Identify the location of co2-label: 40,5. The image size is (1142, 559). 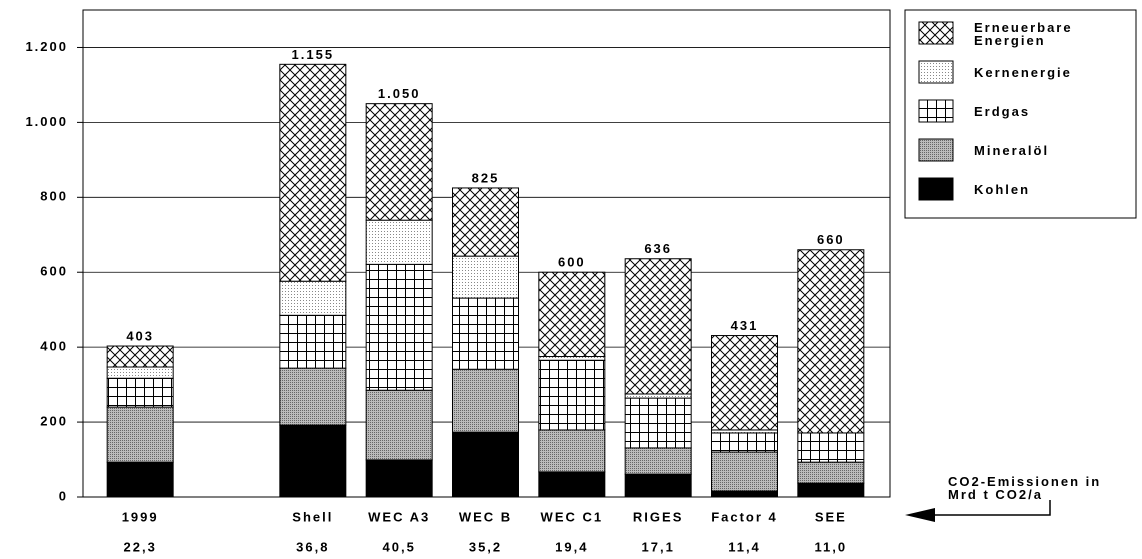
(399, 546).